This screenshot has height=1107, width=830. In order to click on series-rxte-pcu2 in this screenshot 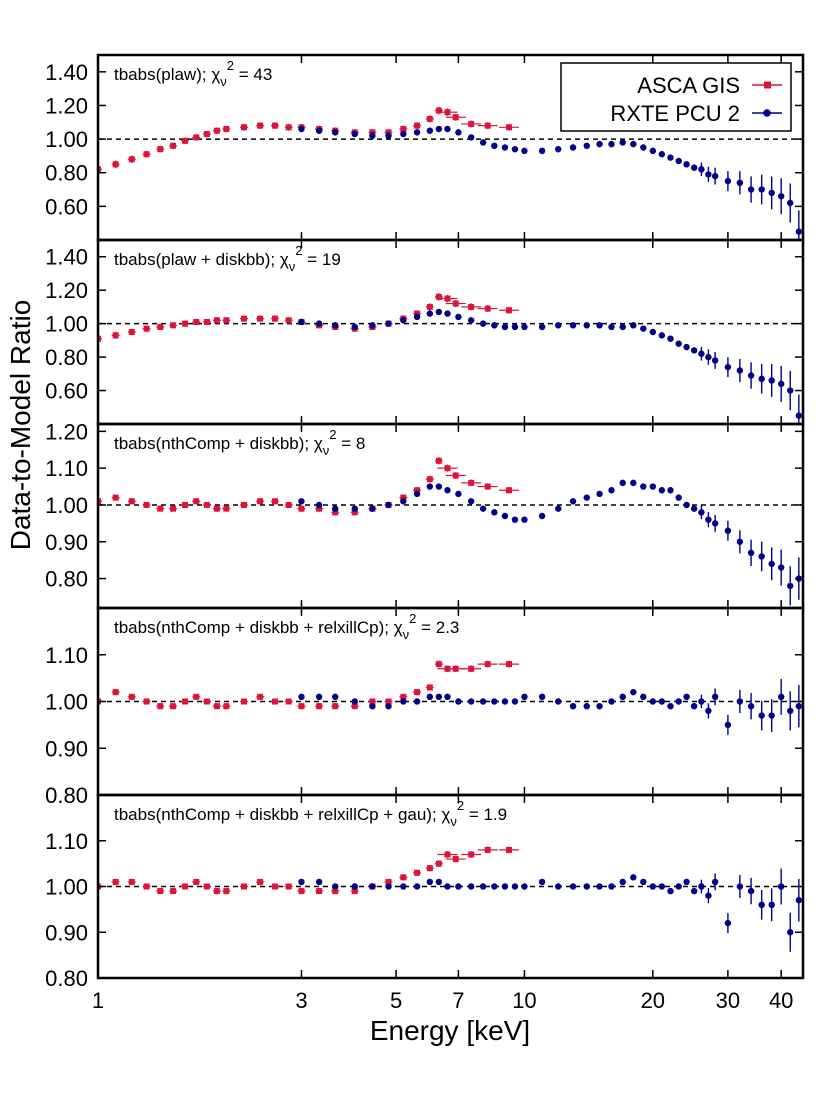, I will do `click(550, 182)`.